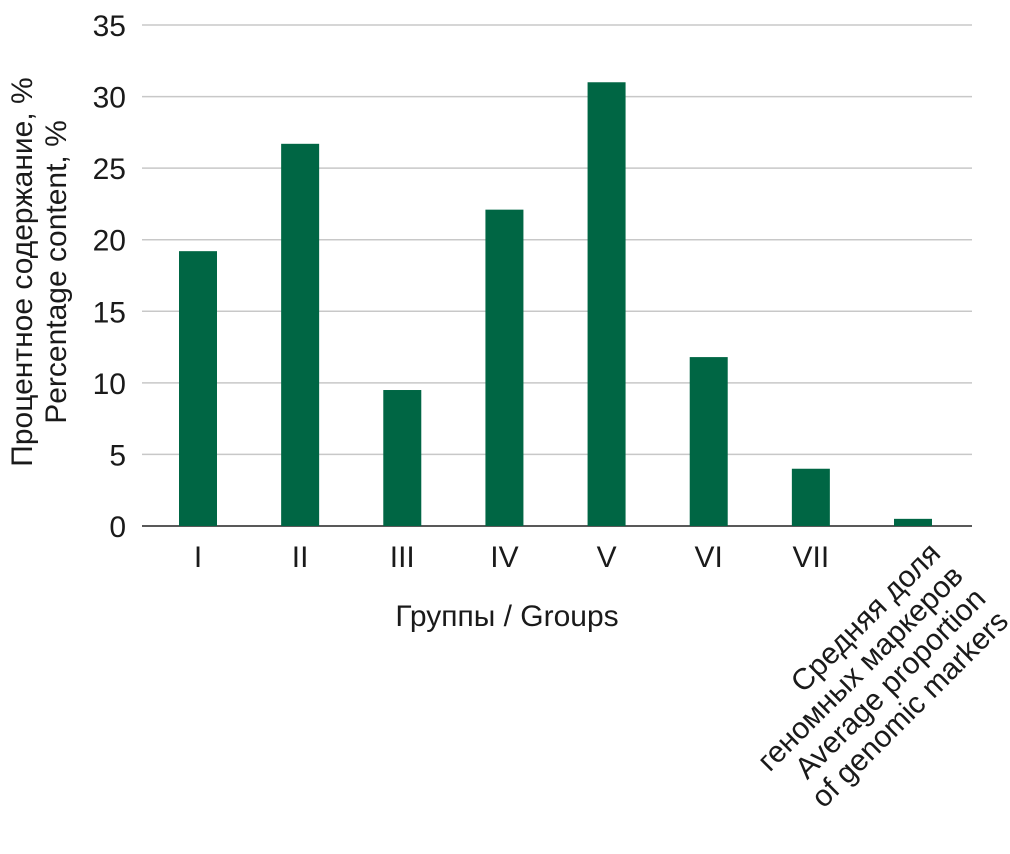 This screenshot has height=854, width=1010. I want to click on y-tick-label: 10, so click(109, 384).